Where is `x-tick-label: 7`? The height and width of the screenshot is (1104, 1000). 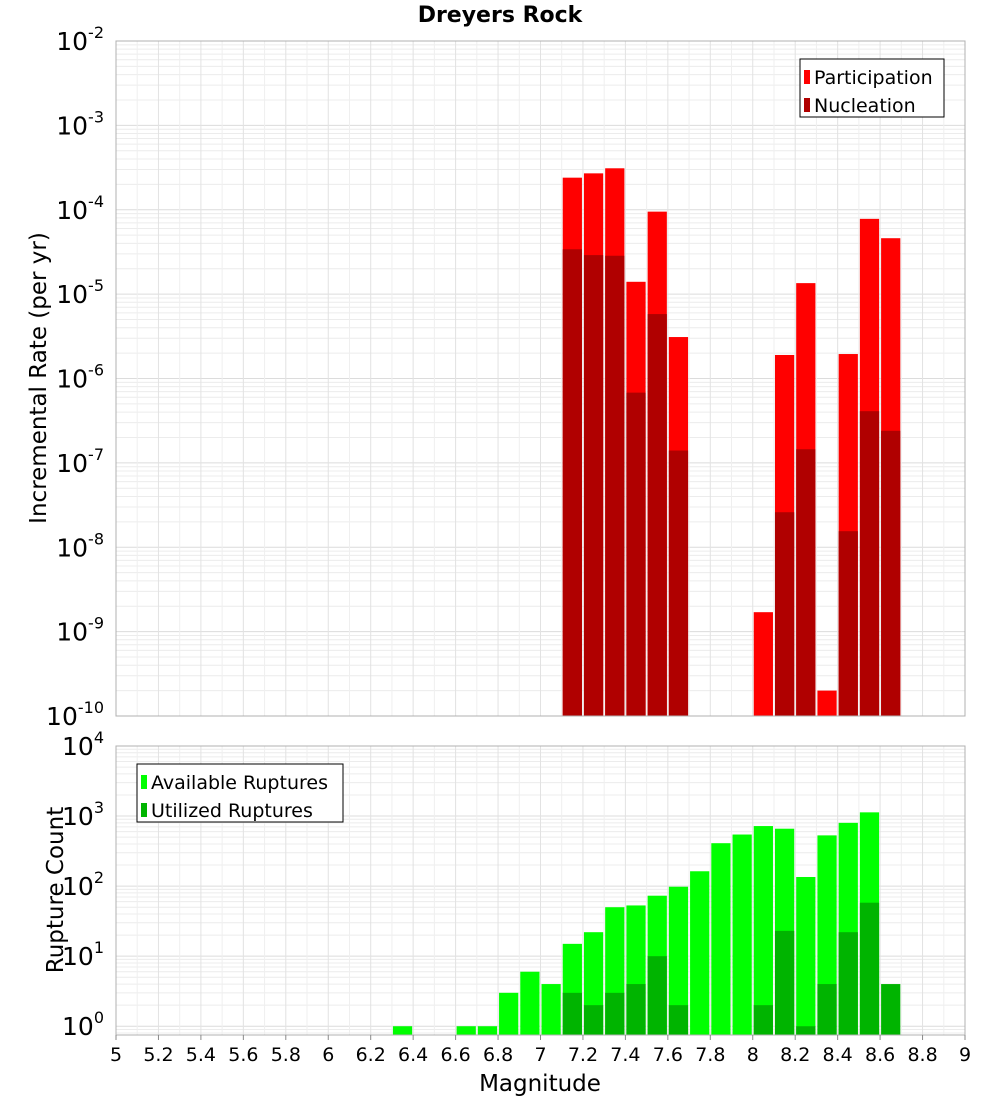
x-tick-label: 7 is located at coordinates (540, 1055).